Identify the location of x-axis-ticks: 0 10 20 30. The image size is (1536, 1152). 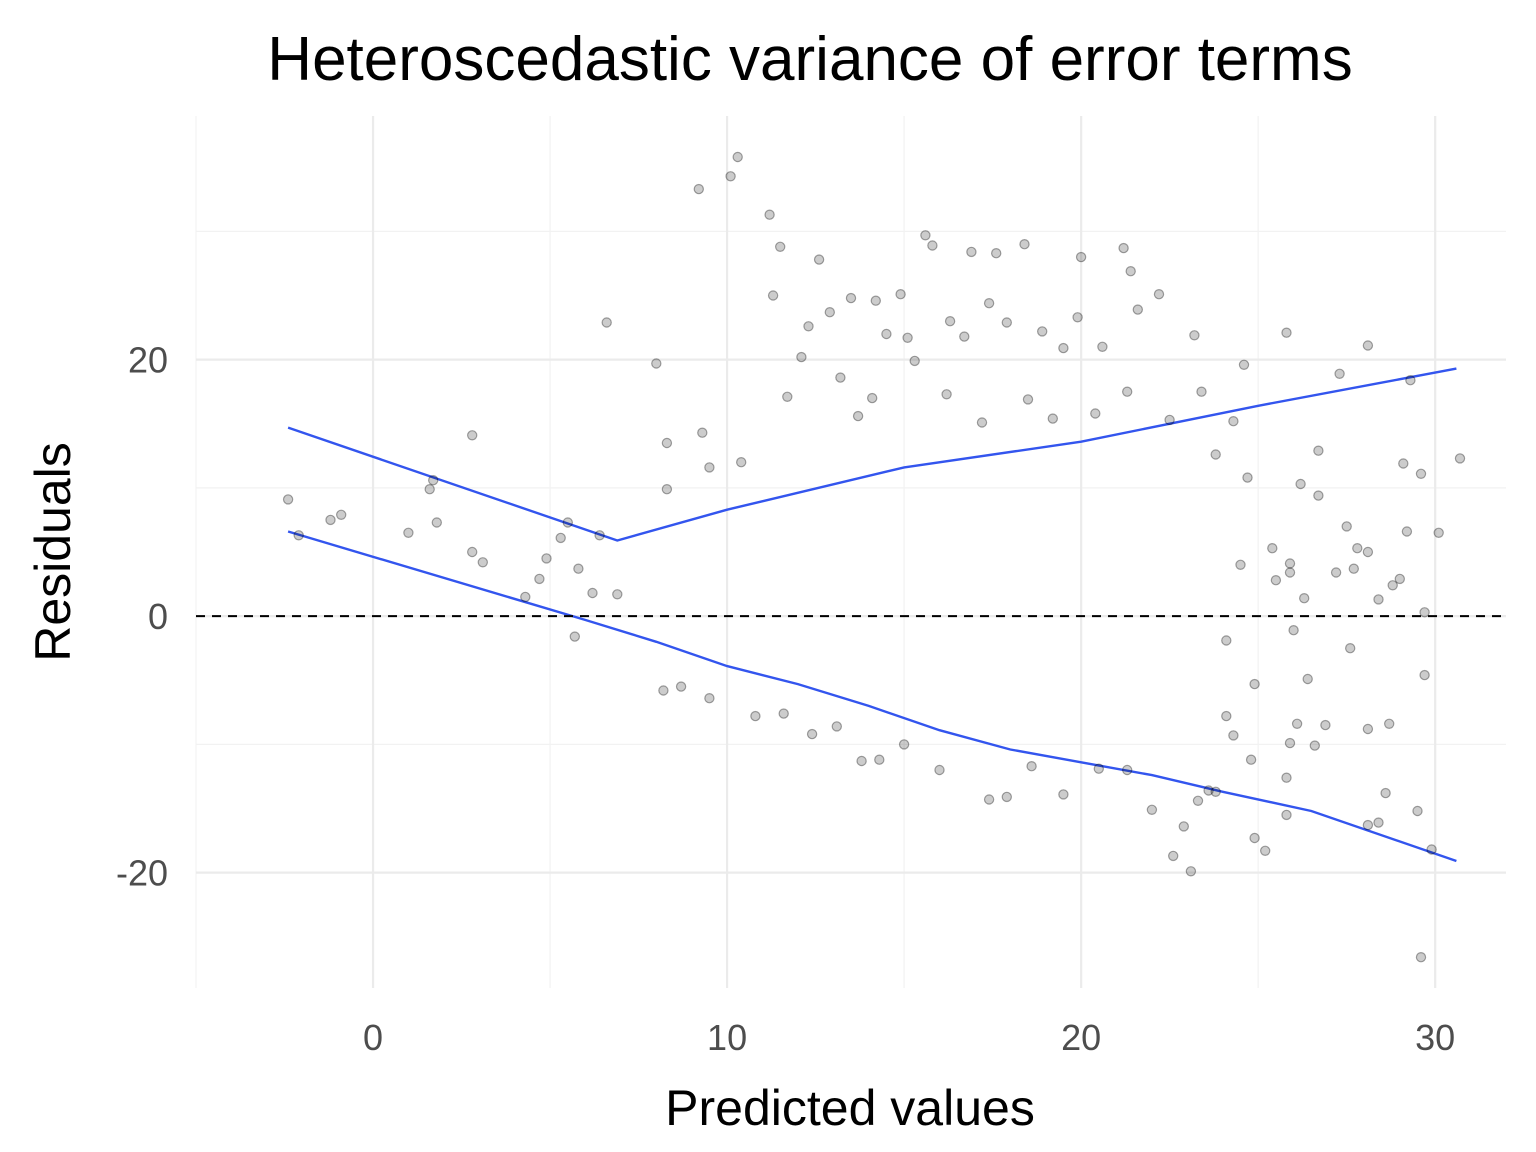
(909, 1037).